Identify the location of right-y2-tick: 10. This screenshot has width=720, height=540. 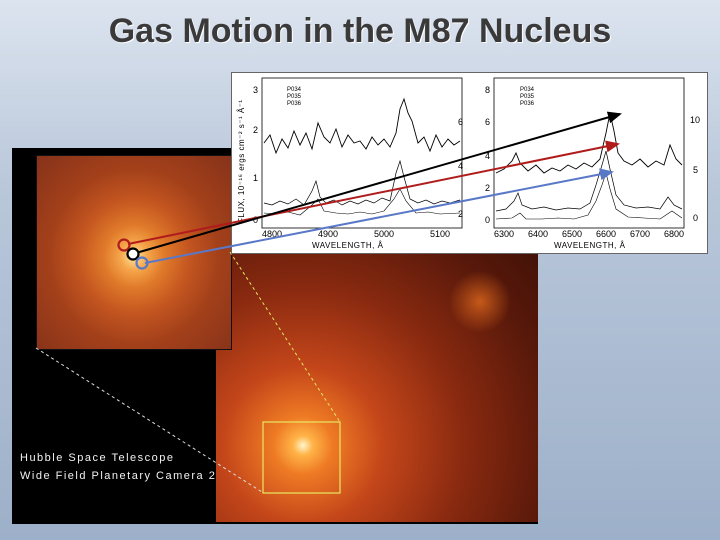
(695, 120).